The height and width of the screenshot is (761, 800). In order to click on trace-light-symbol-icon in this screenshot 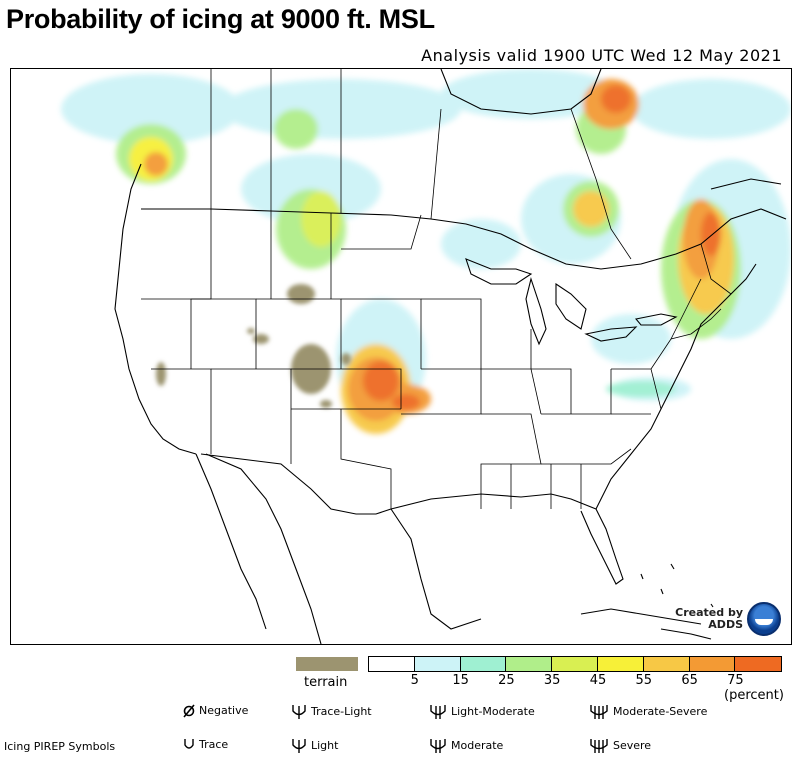, I will do `click(299, 712)`.